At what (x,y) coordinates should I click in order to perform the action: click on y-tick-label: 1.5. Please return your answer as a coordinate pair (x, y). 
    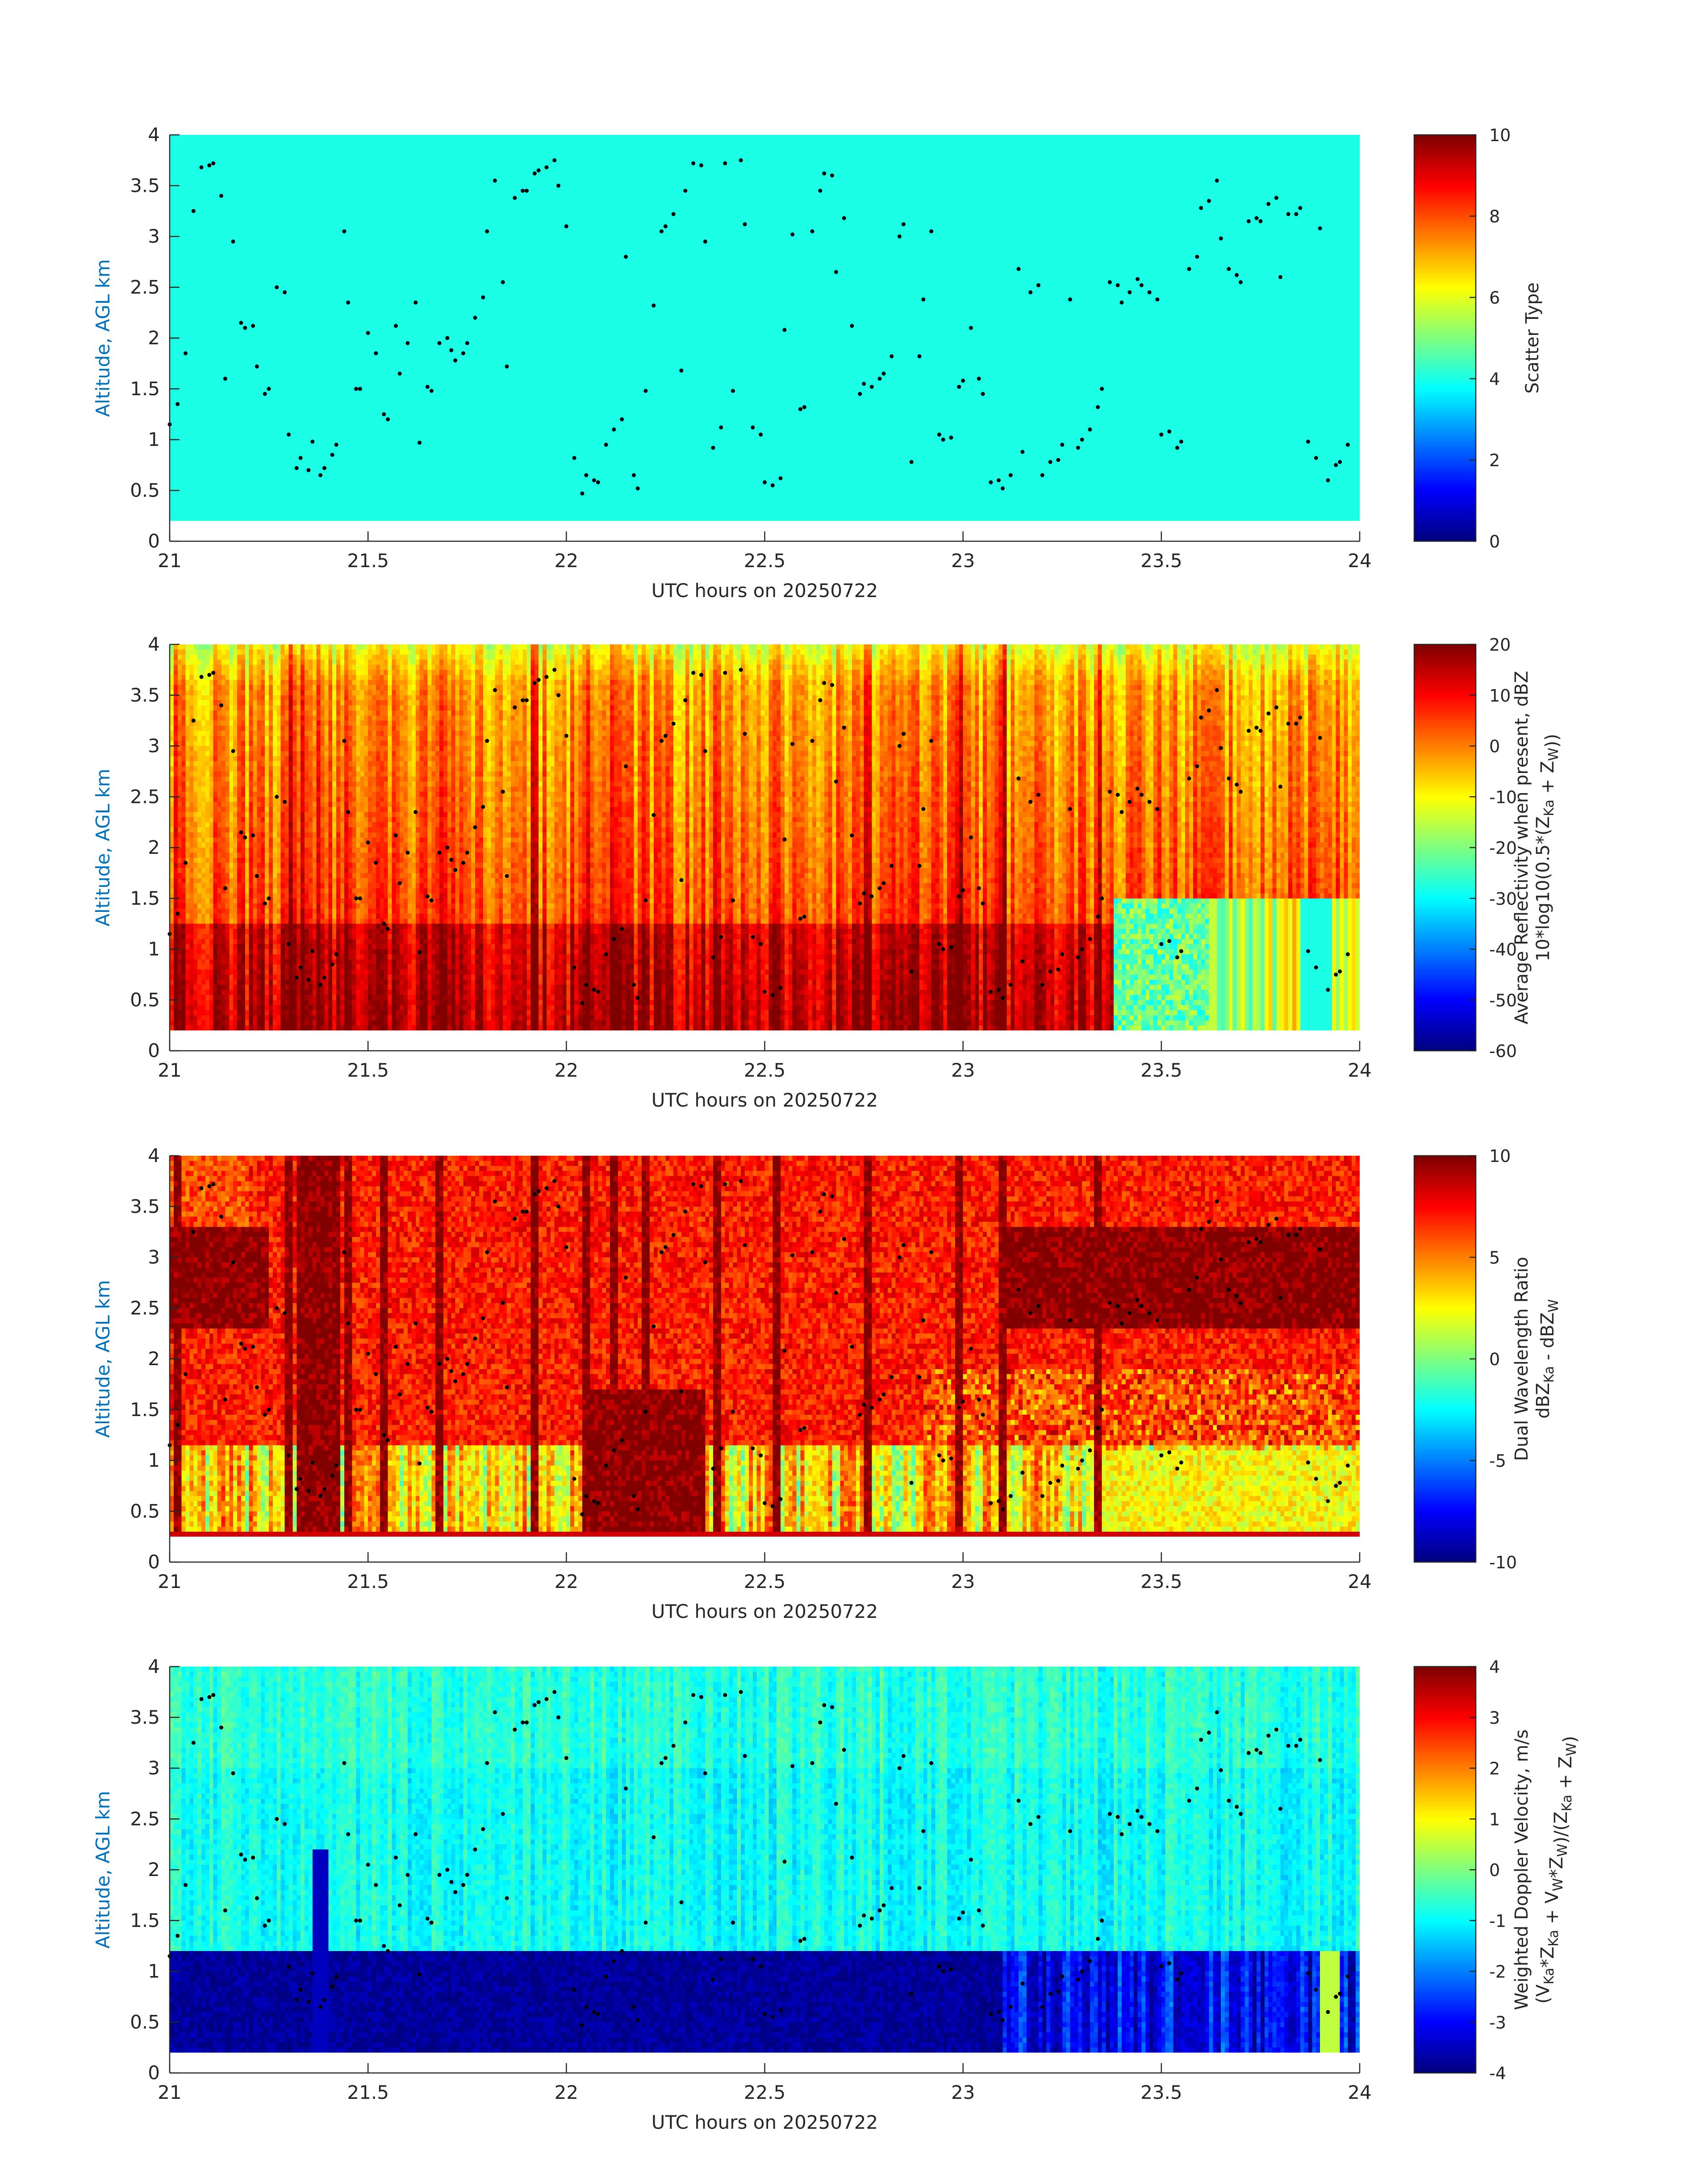
    Looking at the image, I should click on (145, 898).